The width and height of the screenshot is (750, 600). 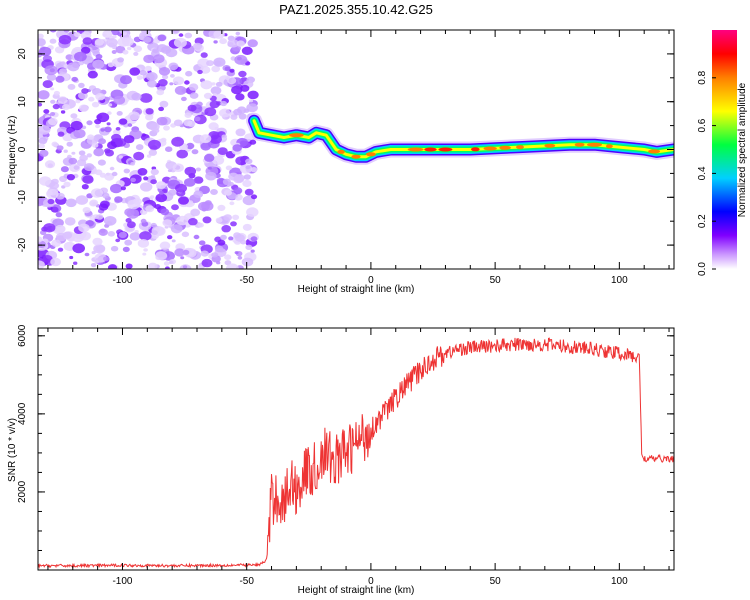 I want to click on snr-xtick-label: 100, so click(x=619, y=581).